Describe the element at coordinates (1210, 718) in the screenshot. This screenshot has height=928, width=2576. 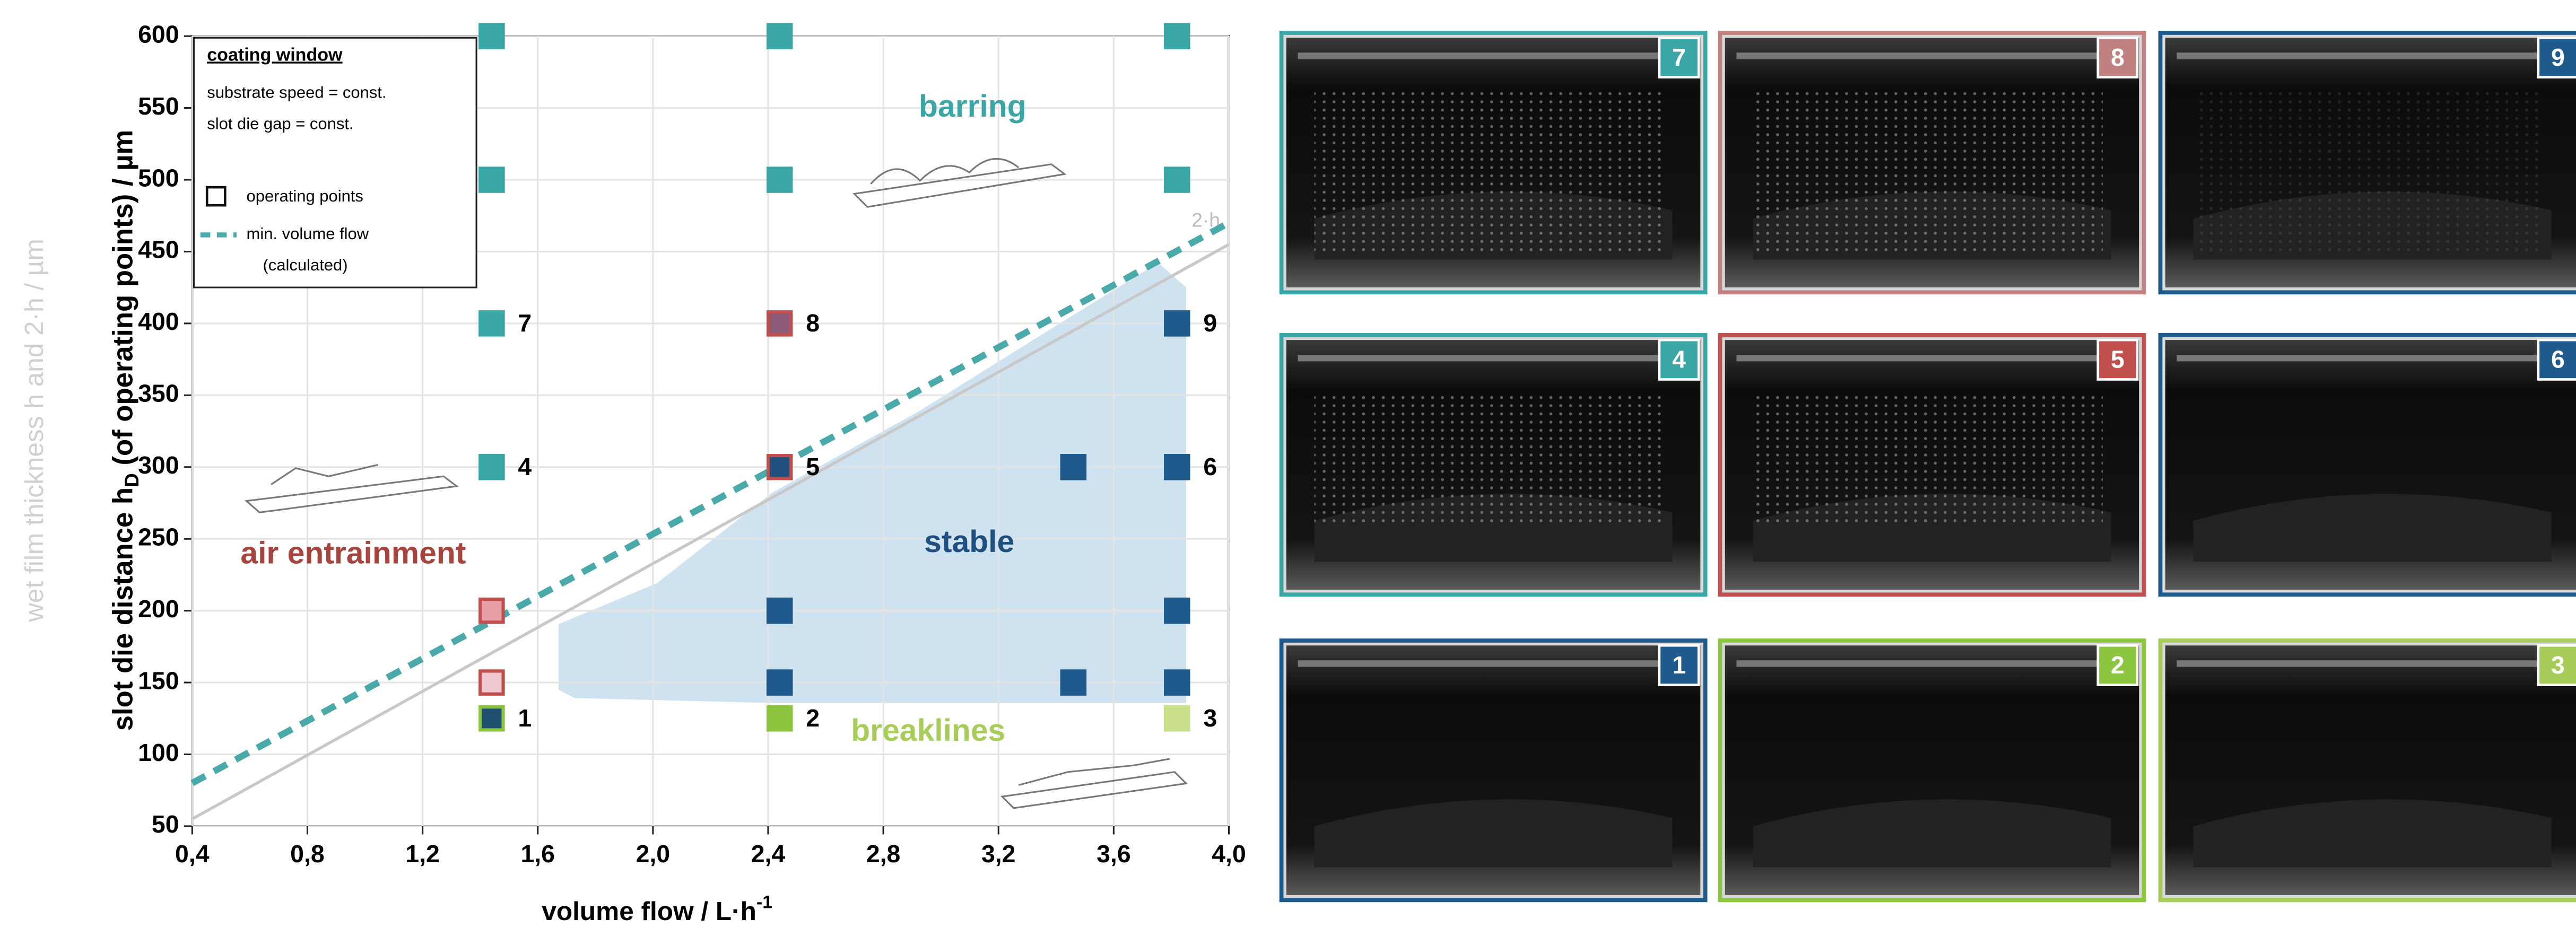
I see `point-label: 3` at that location.